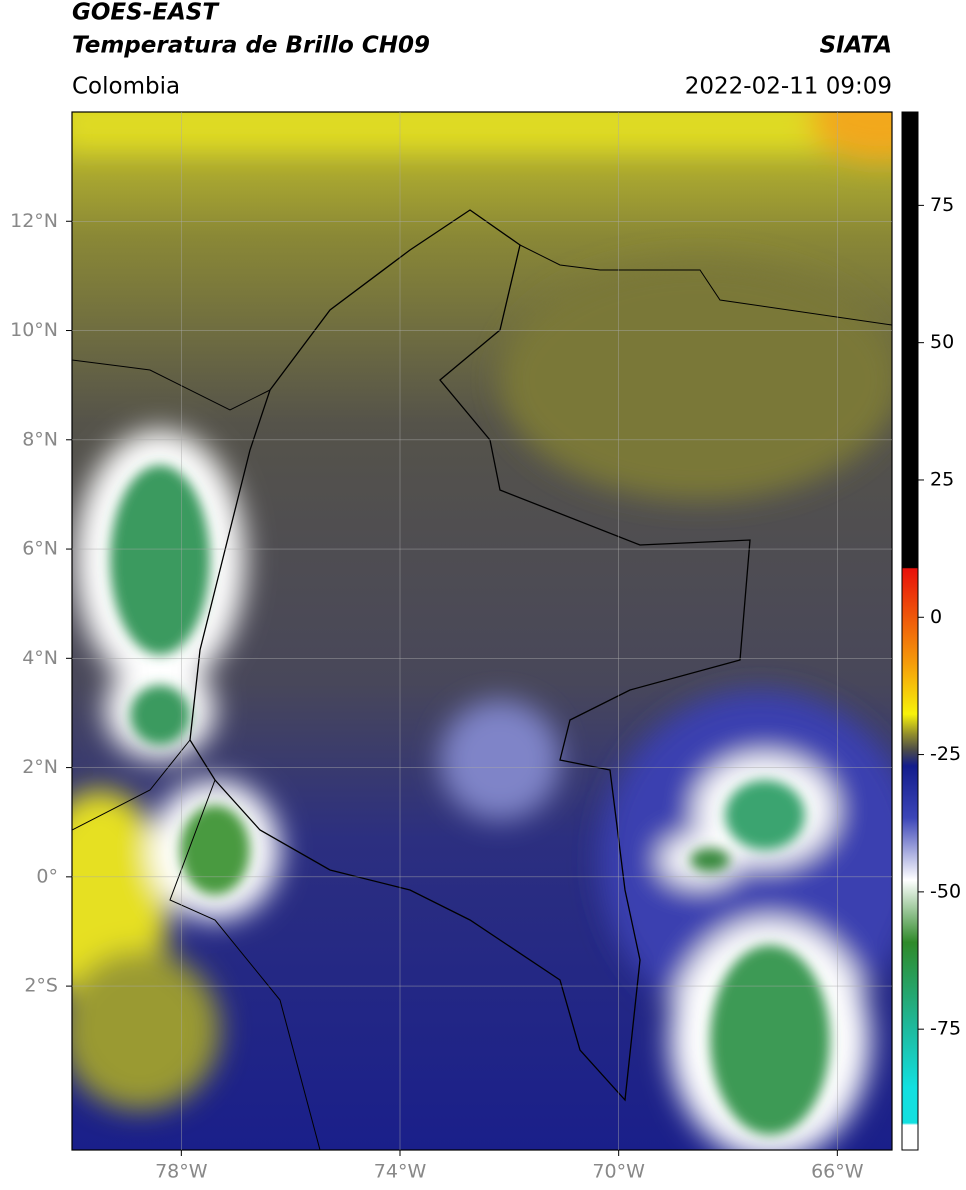  Describe the element at coordinates (40, 767) in the screenshot. I see `lat-tick-label: 2°N` at that location.